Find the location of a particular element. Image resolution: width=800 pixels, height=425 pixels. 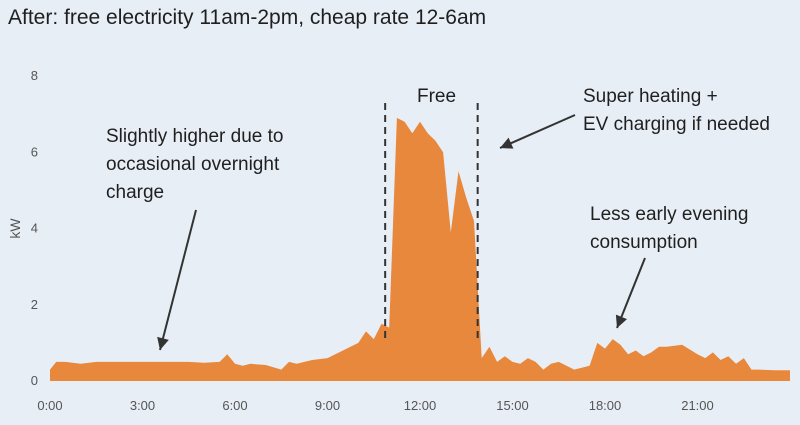

y-tick-label: 0 is located at coordinates (34, 380).